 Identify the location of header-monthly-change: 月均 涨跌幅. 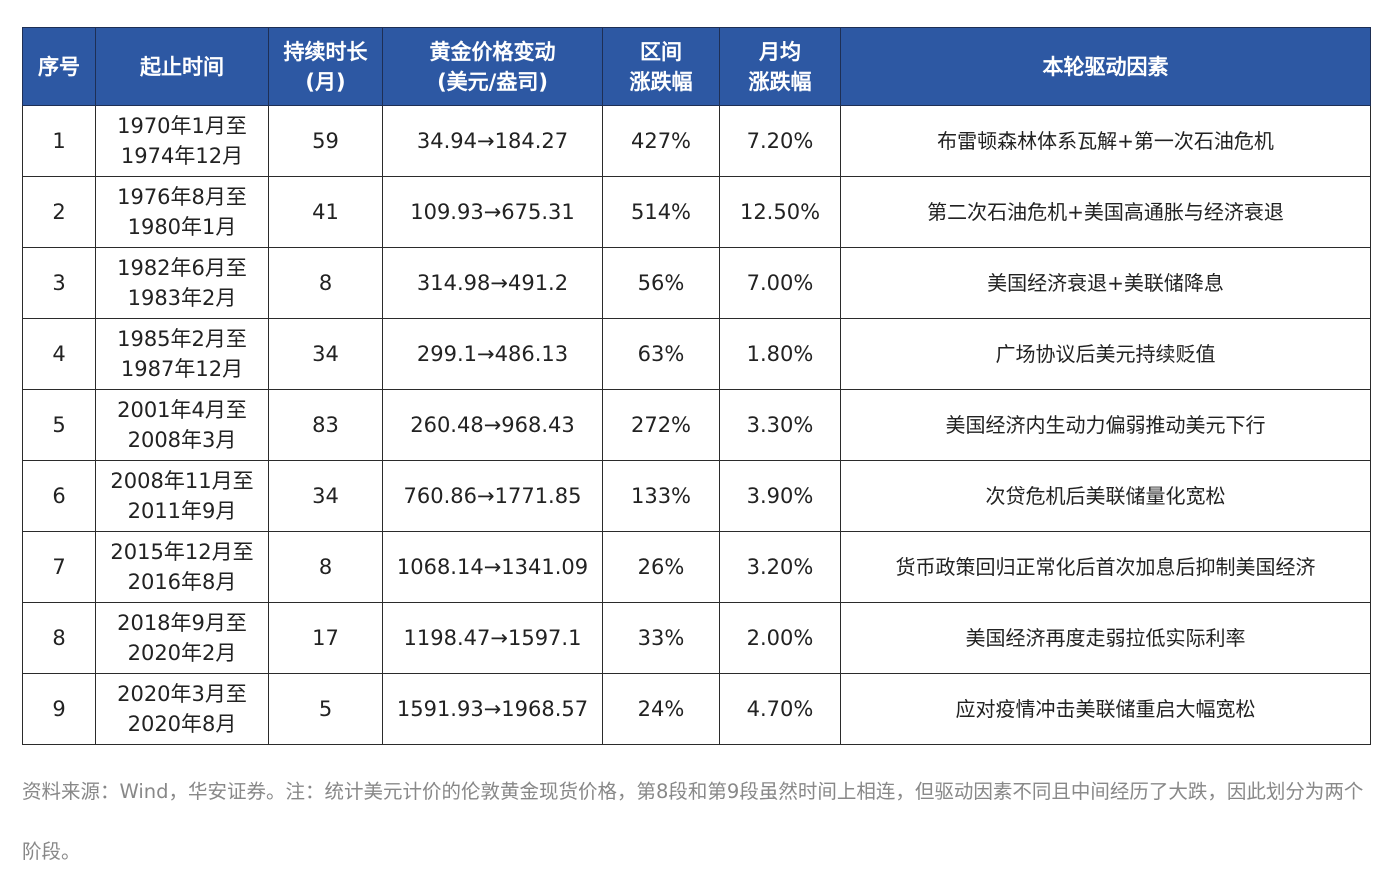
(780, 66).